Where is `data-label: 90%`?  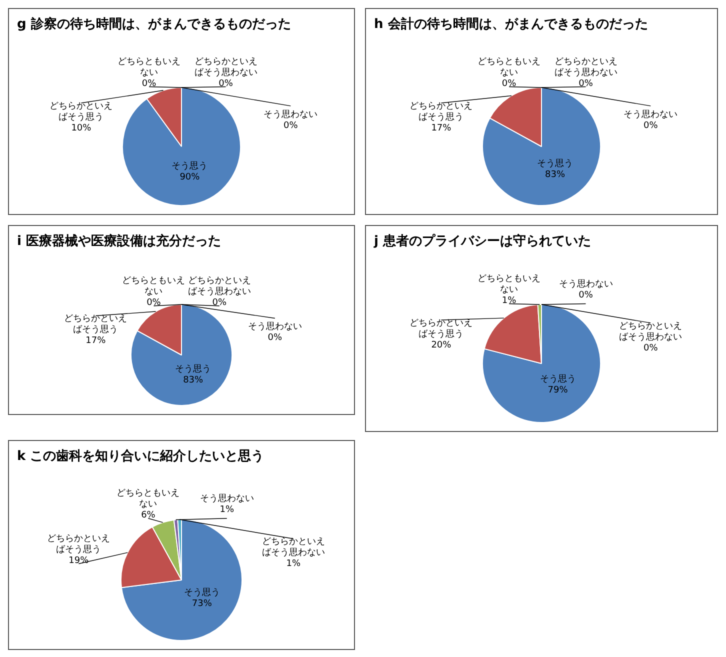 data-label: 90% is located at coordinates (190, 177).